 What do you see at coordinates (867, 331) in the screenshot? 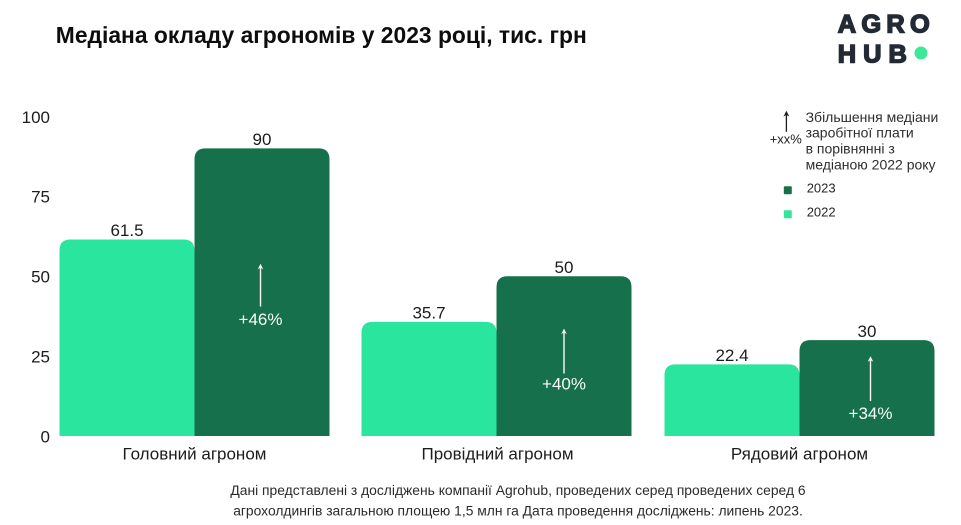
I see `svg-text: 30` at bounding box center [867, 331].